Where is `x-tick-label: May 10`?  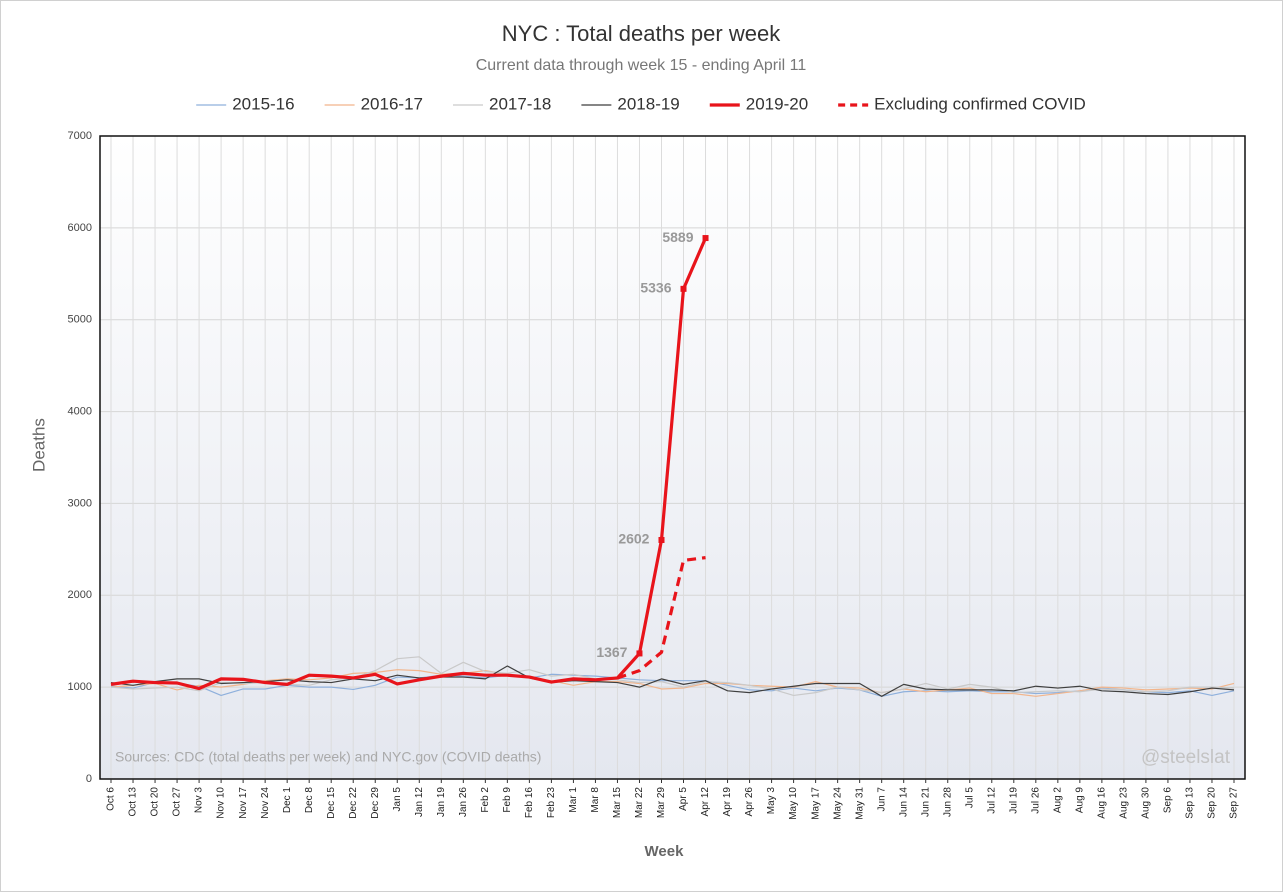
x-tick-label: May 10 is located at coordinates (793, 803).